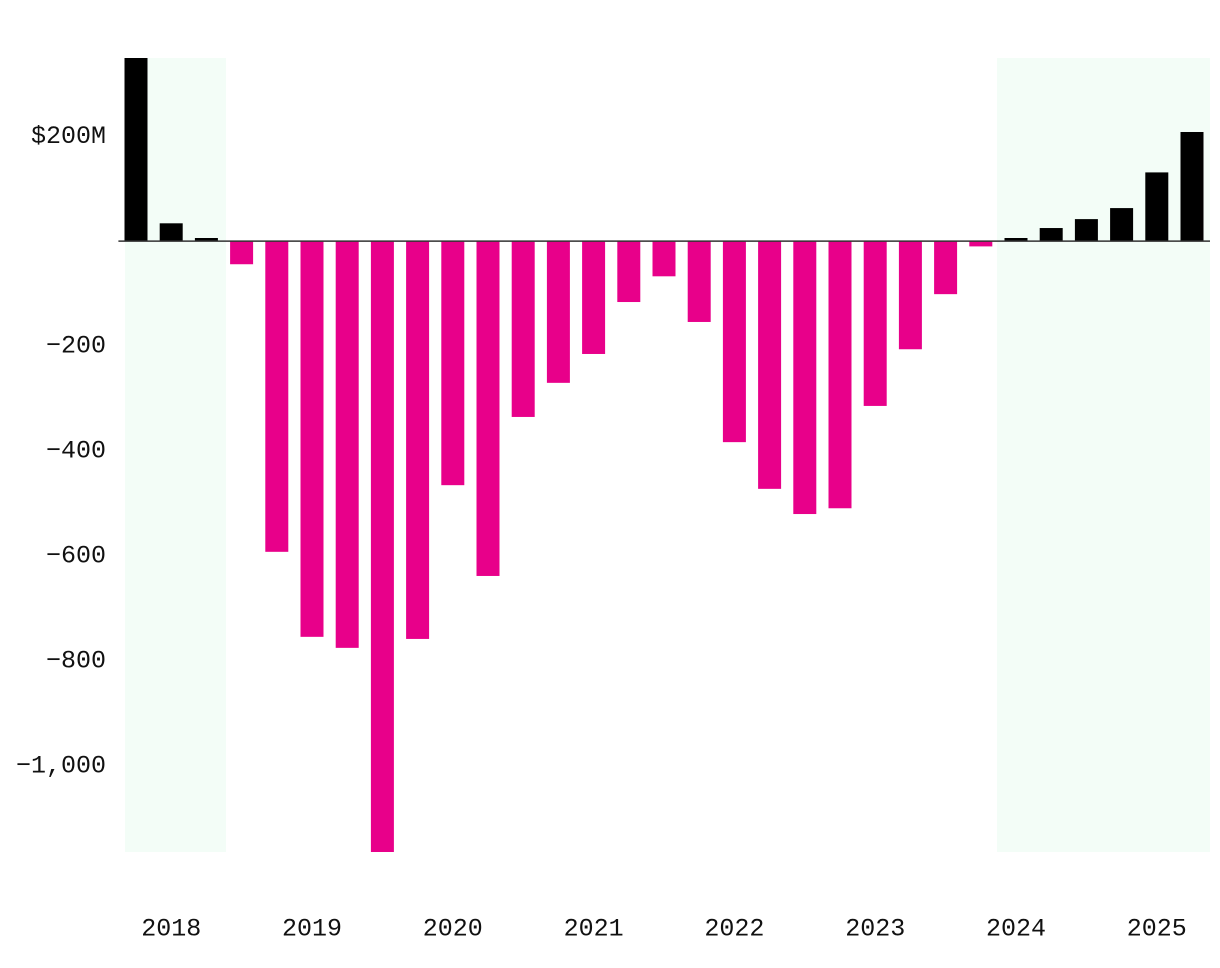 This screenshot has height=968, width=1220. What do you see at coordinates (1103, 455) in the screenshot?
I see `shaded-period` at bounding box center [1103, 455].